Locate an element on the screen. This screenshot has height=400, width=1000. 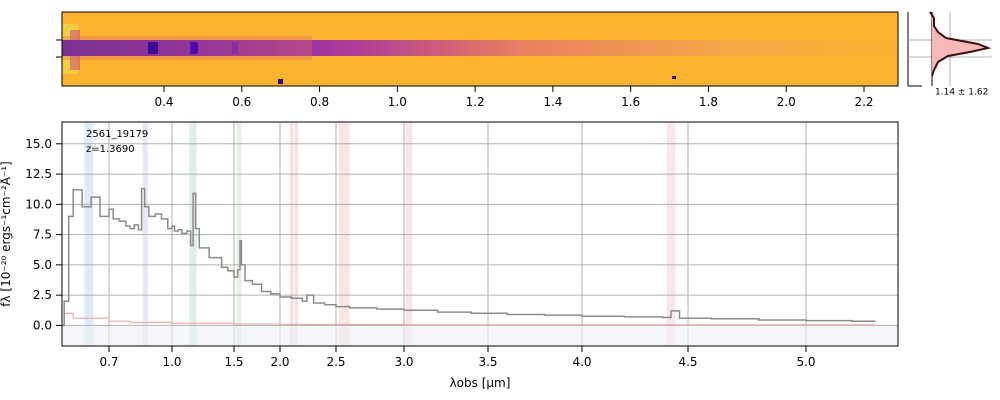
y-tick-label: 15.0 is located at coordinates (38, 144).